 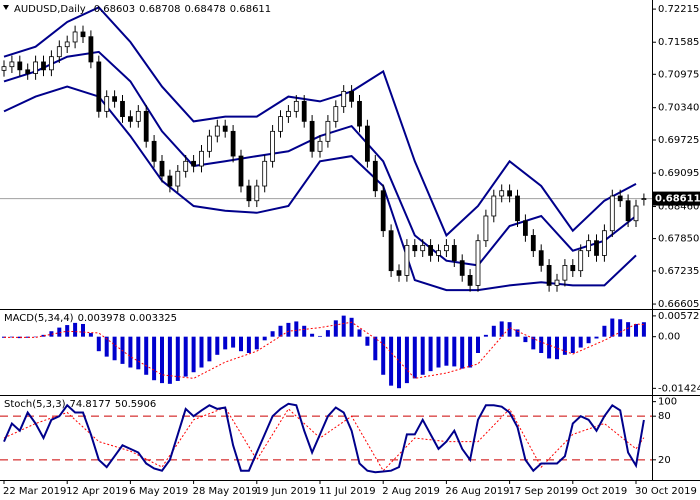 What do you see at coordinates (102, 318) in the screenshot?
I see `macd-value: 0.003978` at bounding box center [102, 318].